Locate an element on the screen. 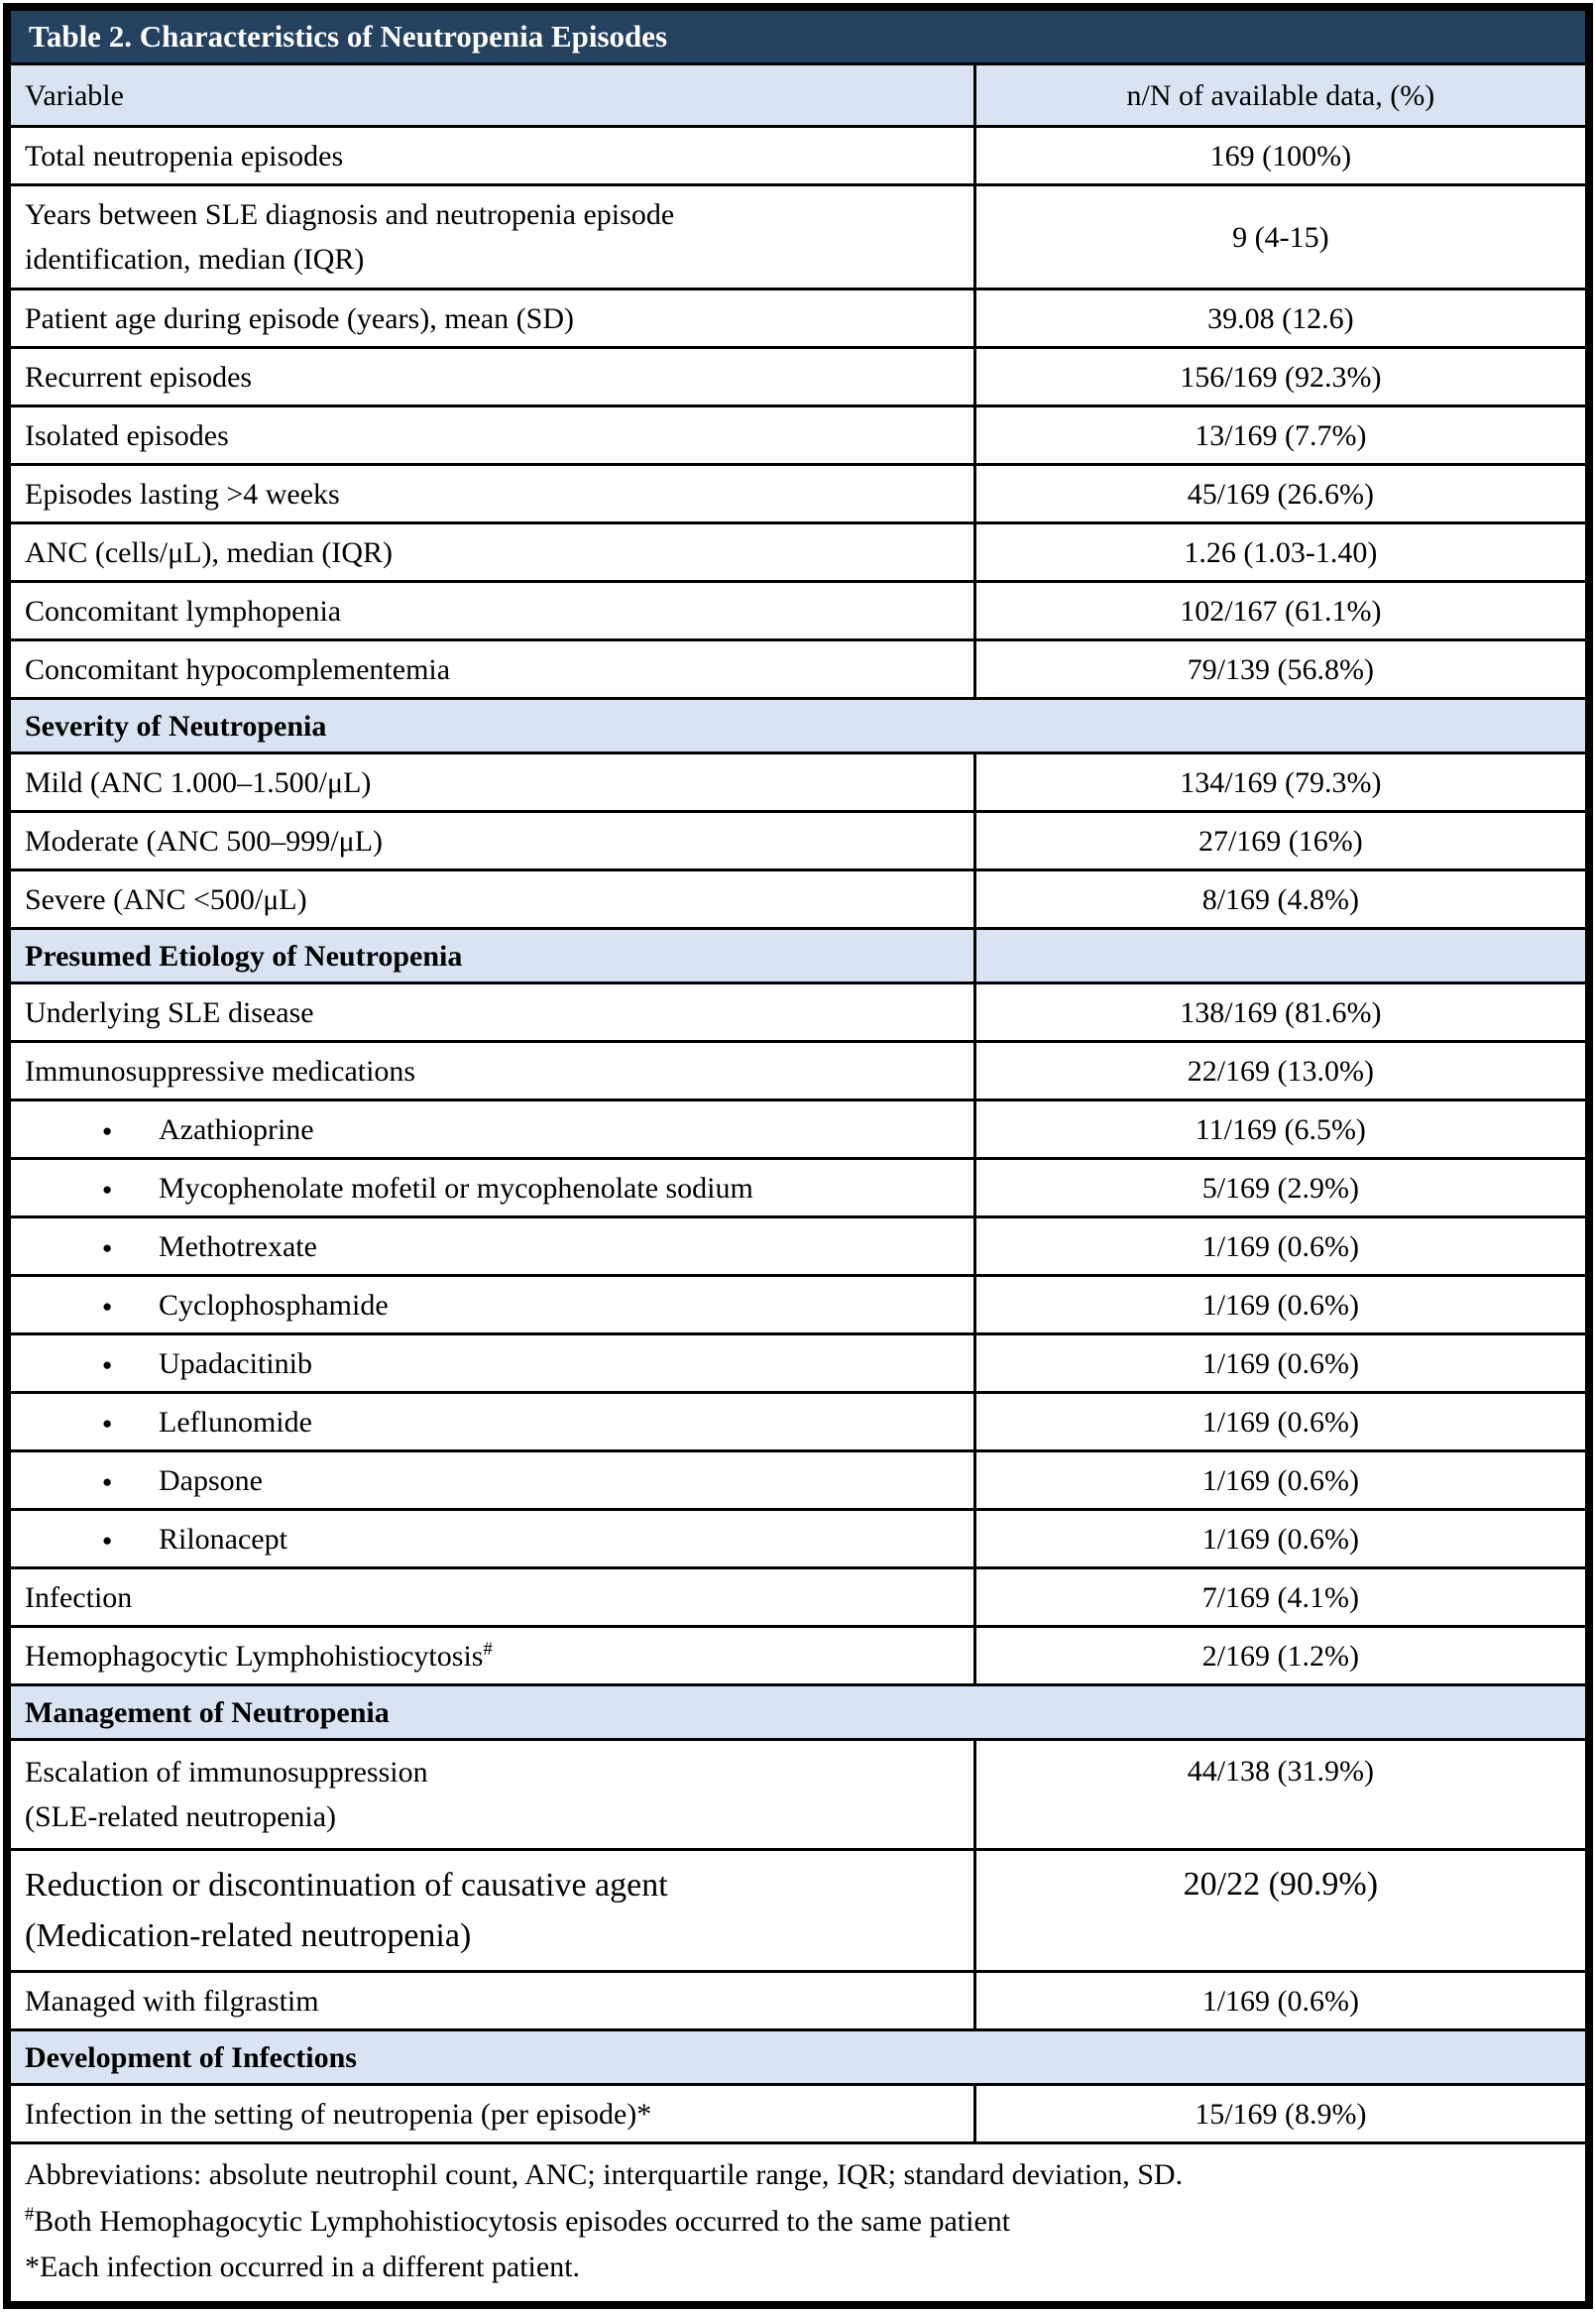  row-severe-anc: Severe (ANC <500/μL) 8/169 (4.8%) is located at coordinates (799, 899).